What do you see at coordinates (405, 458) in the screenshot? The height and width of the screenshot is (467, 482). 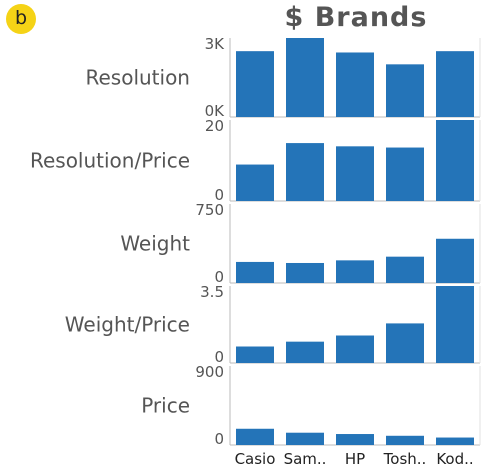 I see `category-label: Tosh..` at bounding box center [405, 458].